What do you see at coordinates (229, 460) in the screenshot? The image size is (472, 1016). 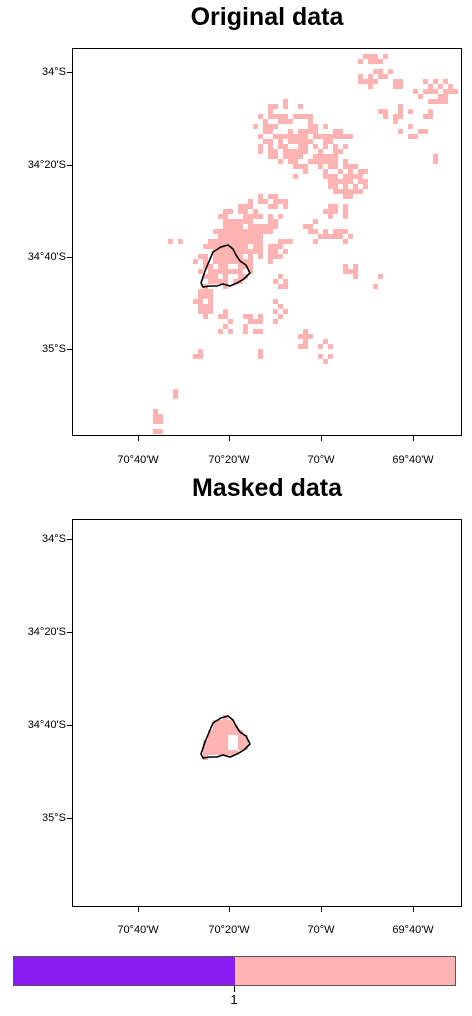 I see `lon-label-70-20w: 70°20'W` at bounding box center [229, 460].